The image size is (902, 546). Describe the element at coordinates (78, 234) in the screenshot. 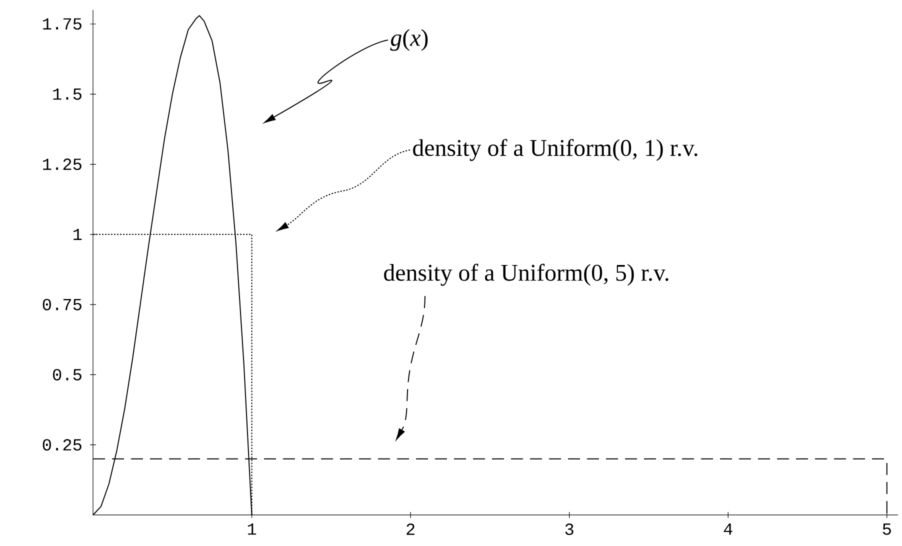

I see `y-tick-label: 1` at that location.